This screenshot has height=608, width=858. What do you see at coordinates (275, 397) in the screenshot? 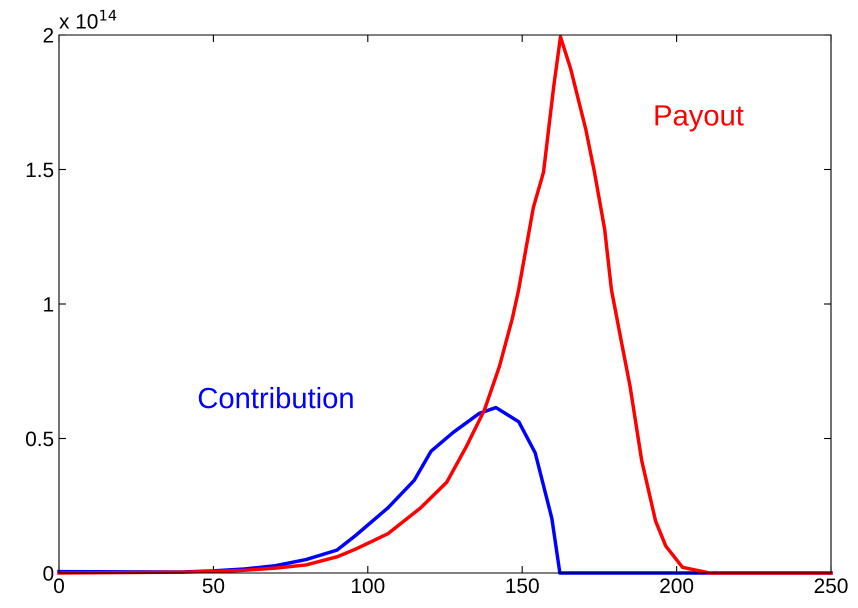
I see `text: Contribution` at bounding box center [275, 397].